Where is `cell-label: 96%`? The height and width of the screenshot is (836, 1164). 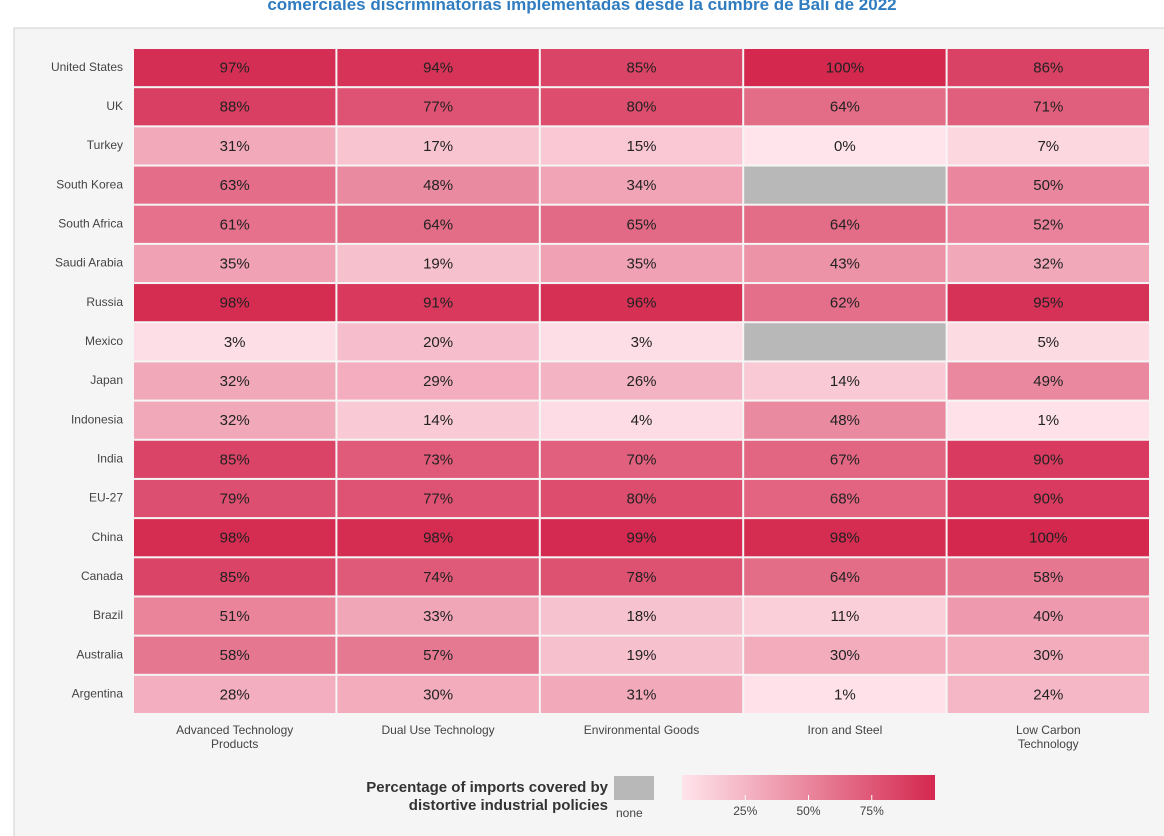
cell-label: 96% is located at coordinates (641, 303).